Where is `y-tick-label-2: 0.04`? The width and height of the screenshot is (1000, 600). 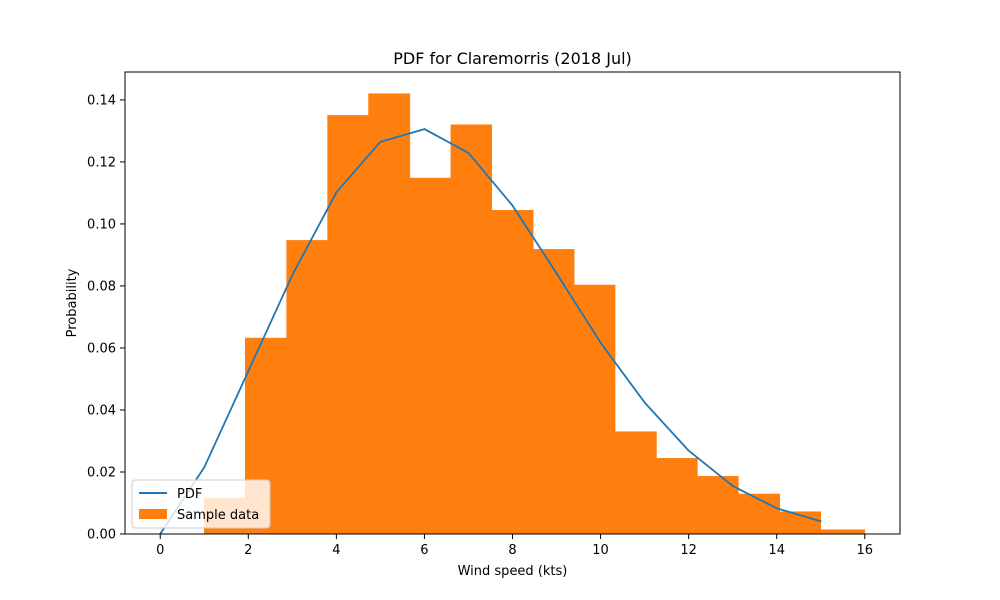
y-tick-label-2: 0.04 is located at coordinates (101, 410).